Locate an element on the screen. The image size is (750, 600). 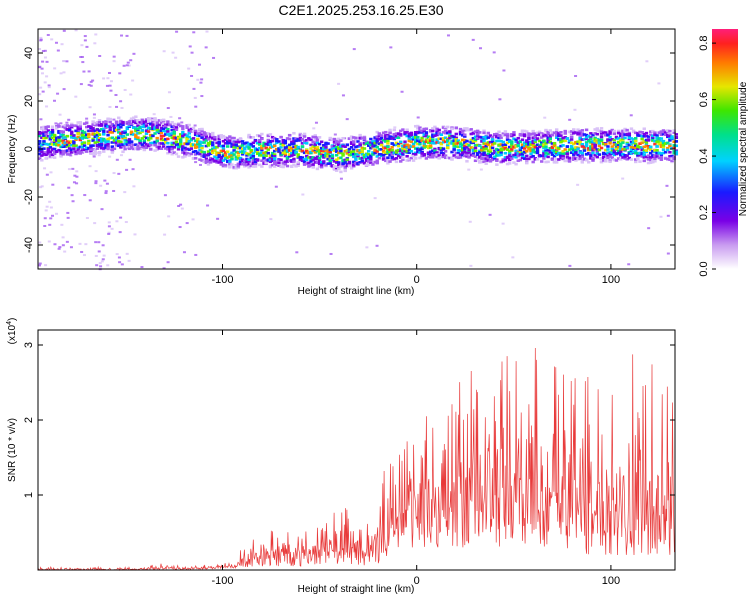
snr-y-scale-base: (x10 is located at coordinates (12, 334).